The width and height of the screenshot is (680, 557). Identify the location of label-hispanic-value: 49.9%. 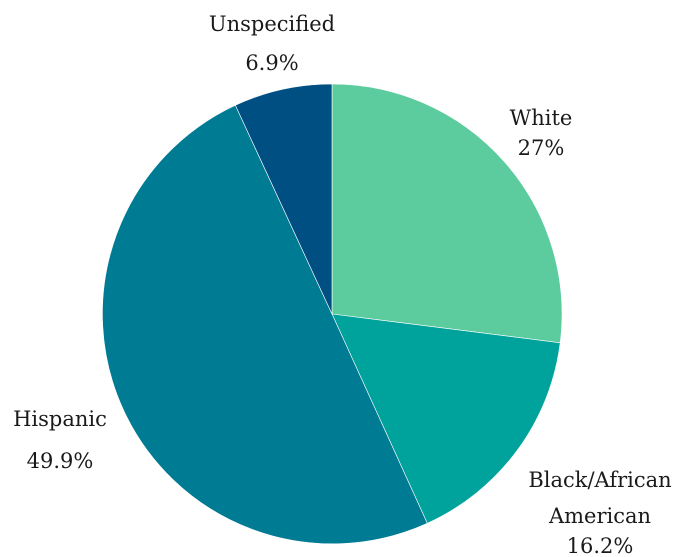
(60, 461).